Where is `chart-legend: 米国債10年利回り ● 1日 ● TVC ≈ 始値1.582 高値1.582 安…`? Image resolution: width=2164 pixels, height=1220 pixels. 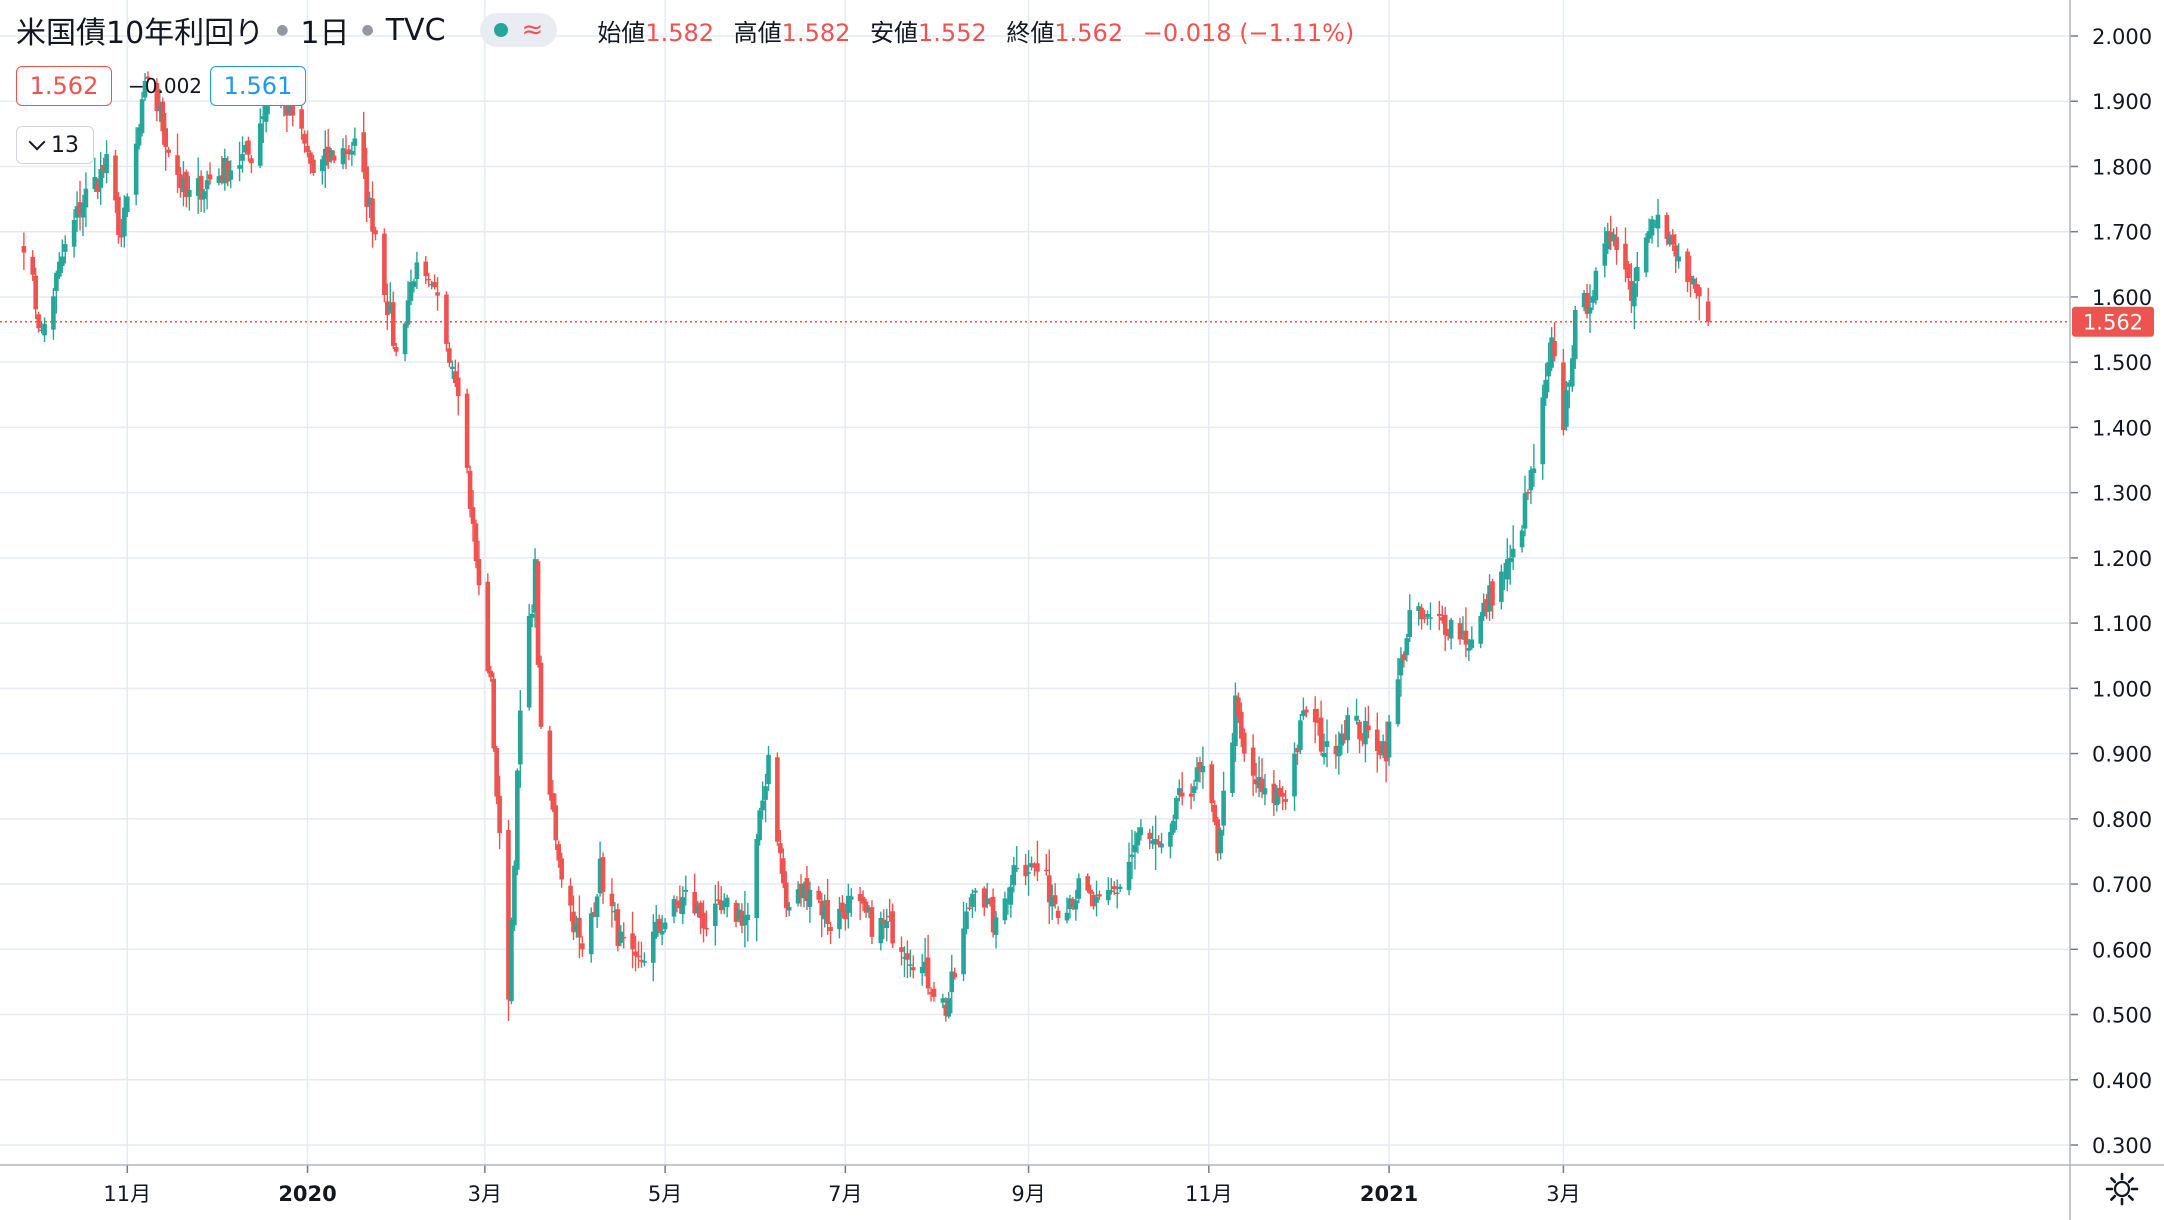 chart-legend: 米国債10年利回り ● 1日 ● TVC ≈ 始値1.582 高値1.582 安… is located at coordinates (685, 30).